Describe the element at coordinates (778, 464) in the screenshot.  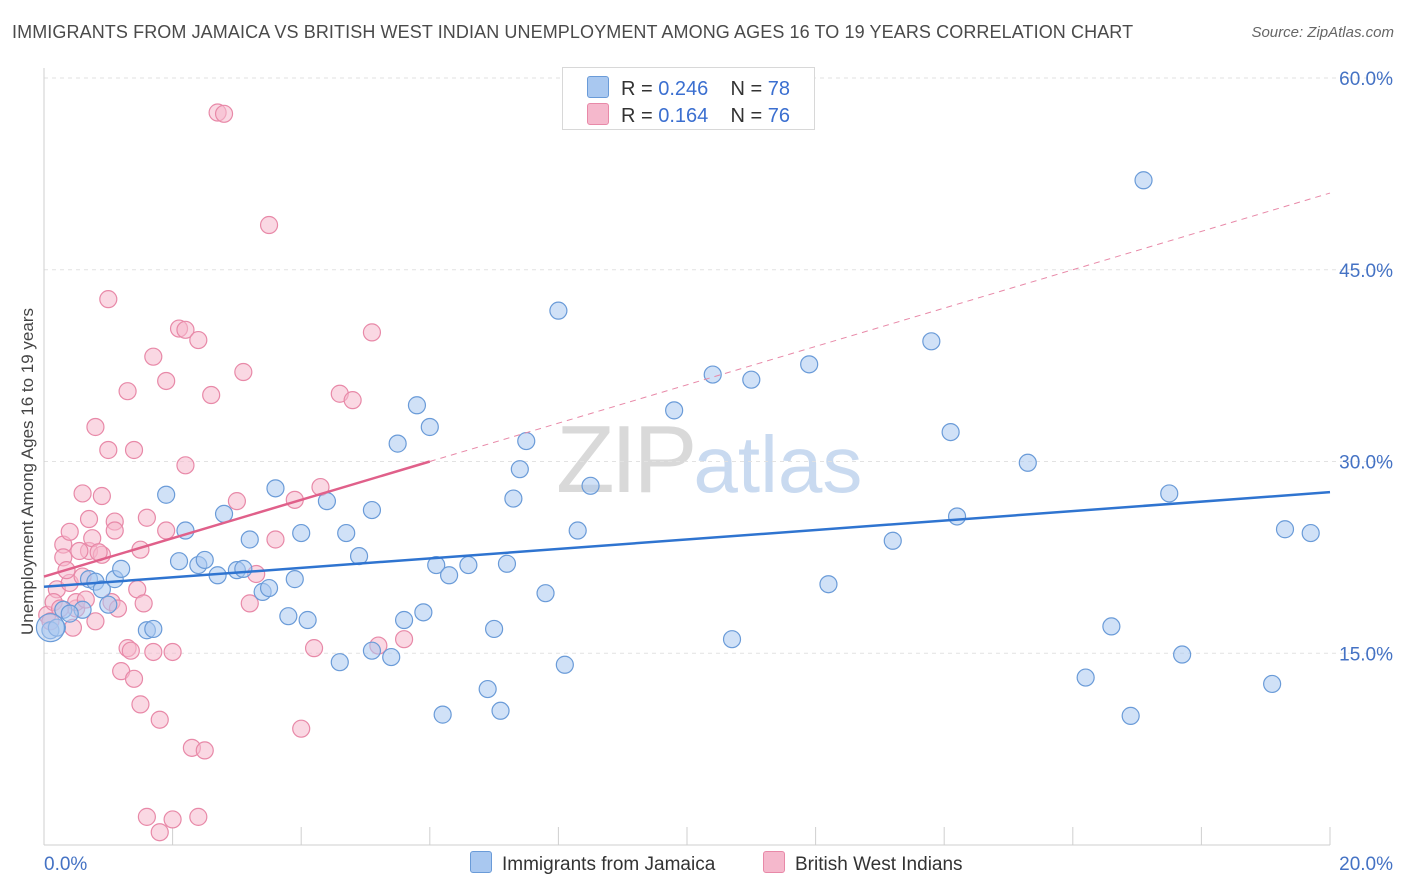
I see `watermark-atlas: atlas` at that location.